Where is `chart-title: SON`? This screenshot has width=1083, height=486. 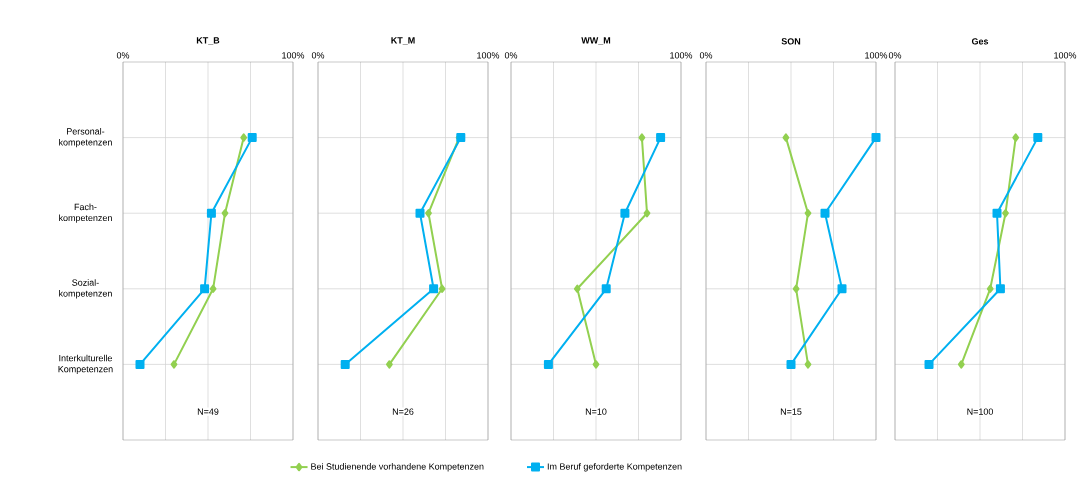 chart-title: SON is located at coordinates (791, 41).